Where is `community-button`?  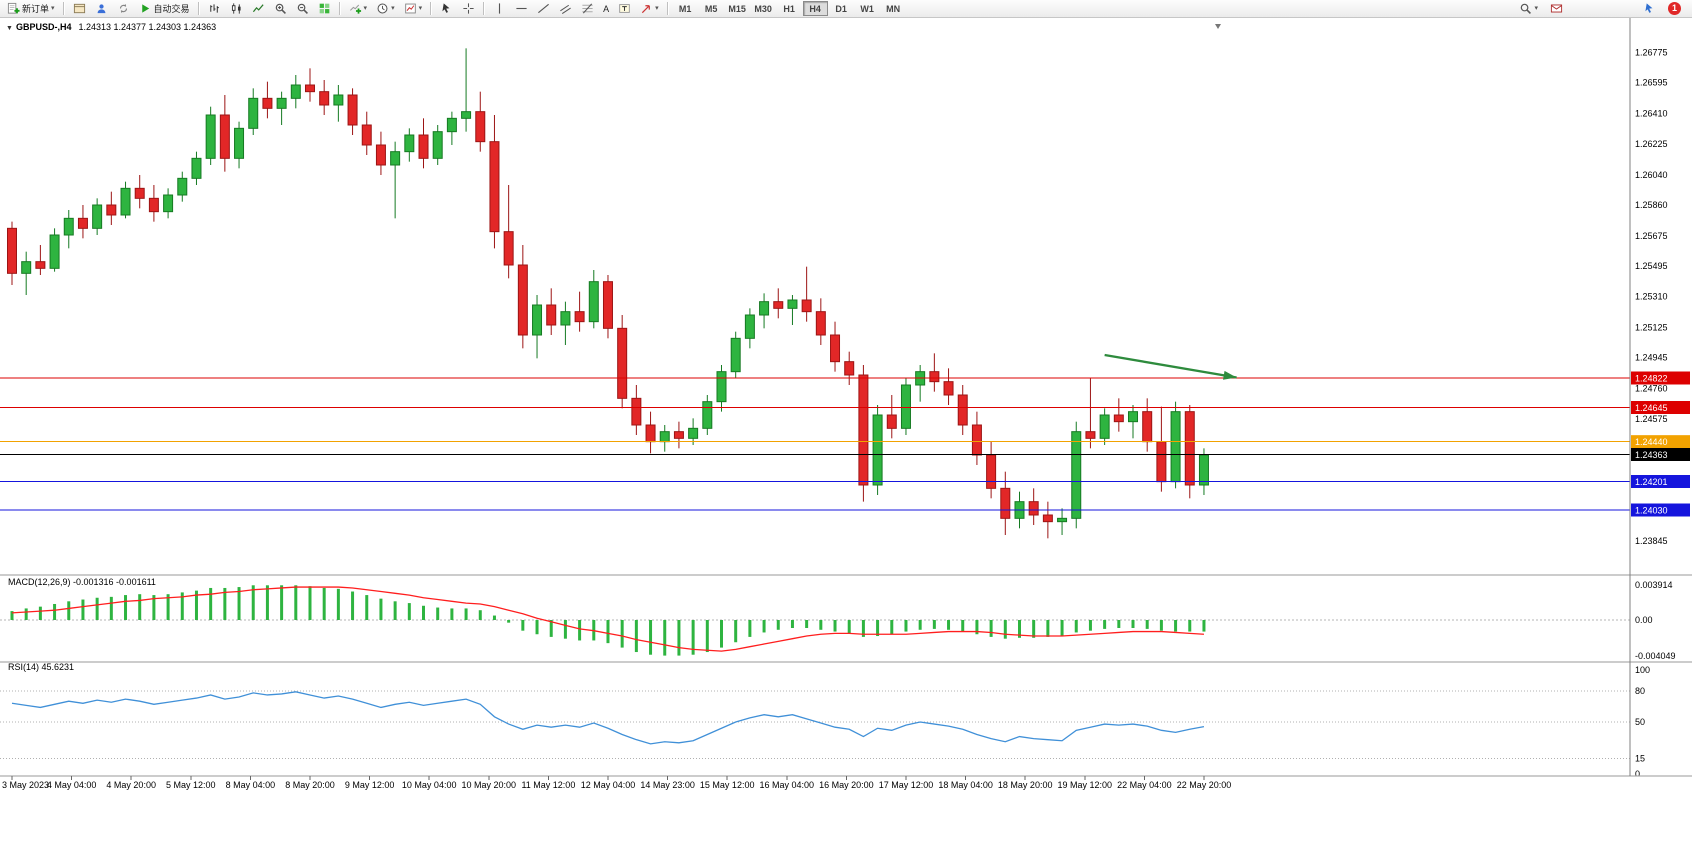 community-button is located at coordinates (101, 9).